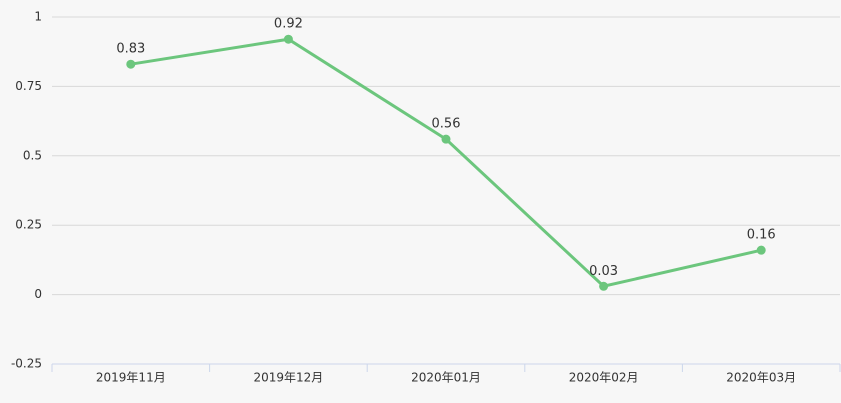  What do you see at coordinates (603, 271) in the screenshot?
I see `data-label: 0.03` at bounding box center [603, 271].